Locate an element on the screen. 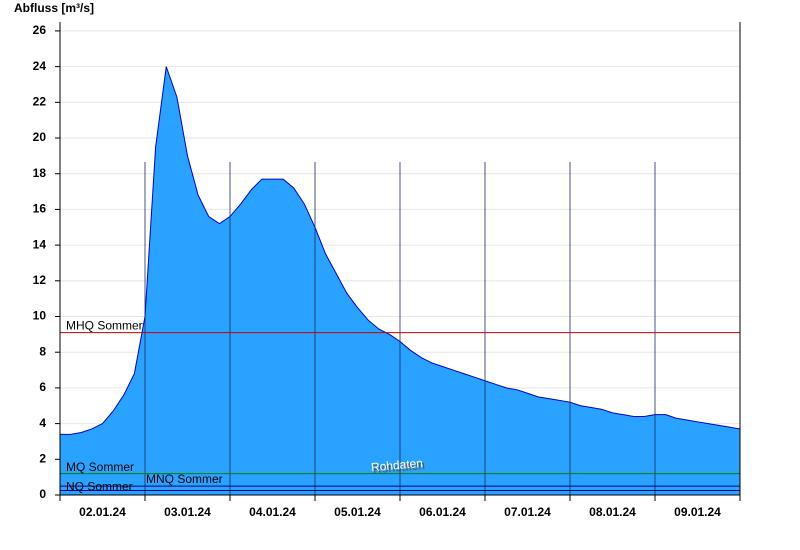  x-tick-label: 08.01.24 is located at coordinates (612, 512).